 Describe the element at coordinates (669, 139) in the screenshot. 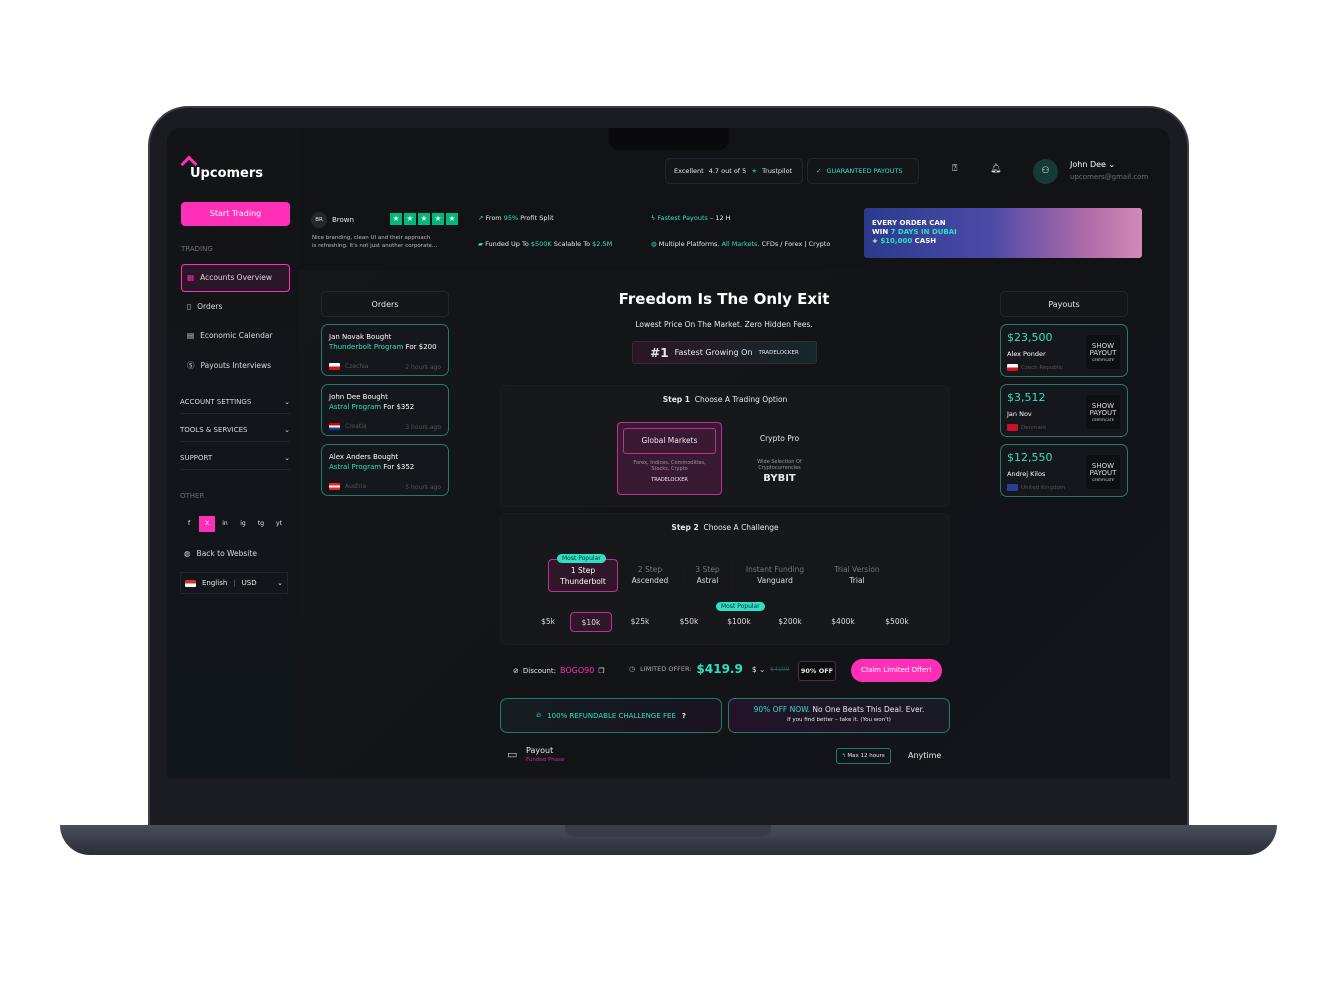

I see `camera-notch` at that location.